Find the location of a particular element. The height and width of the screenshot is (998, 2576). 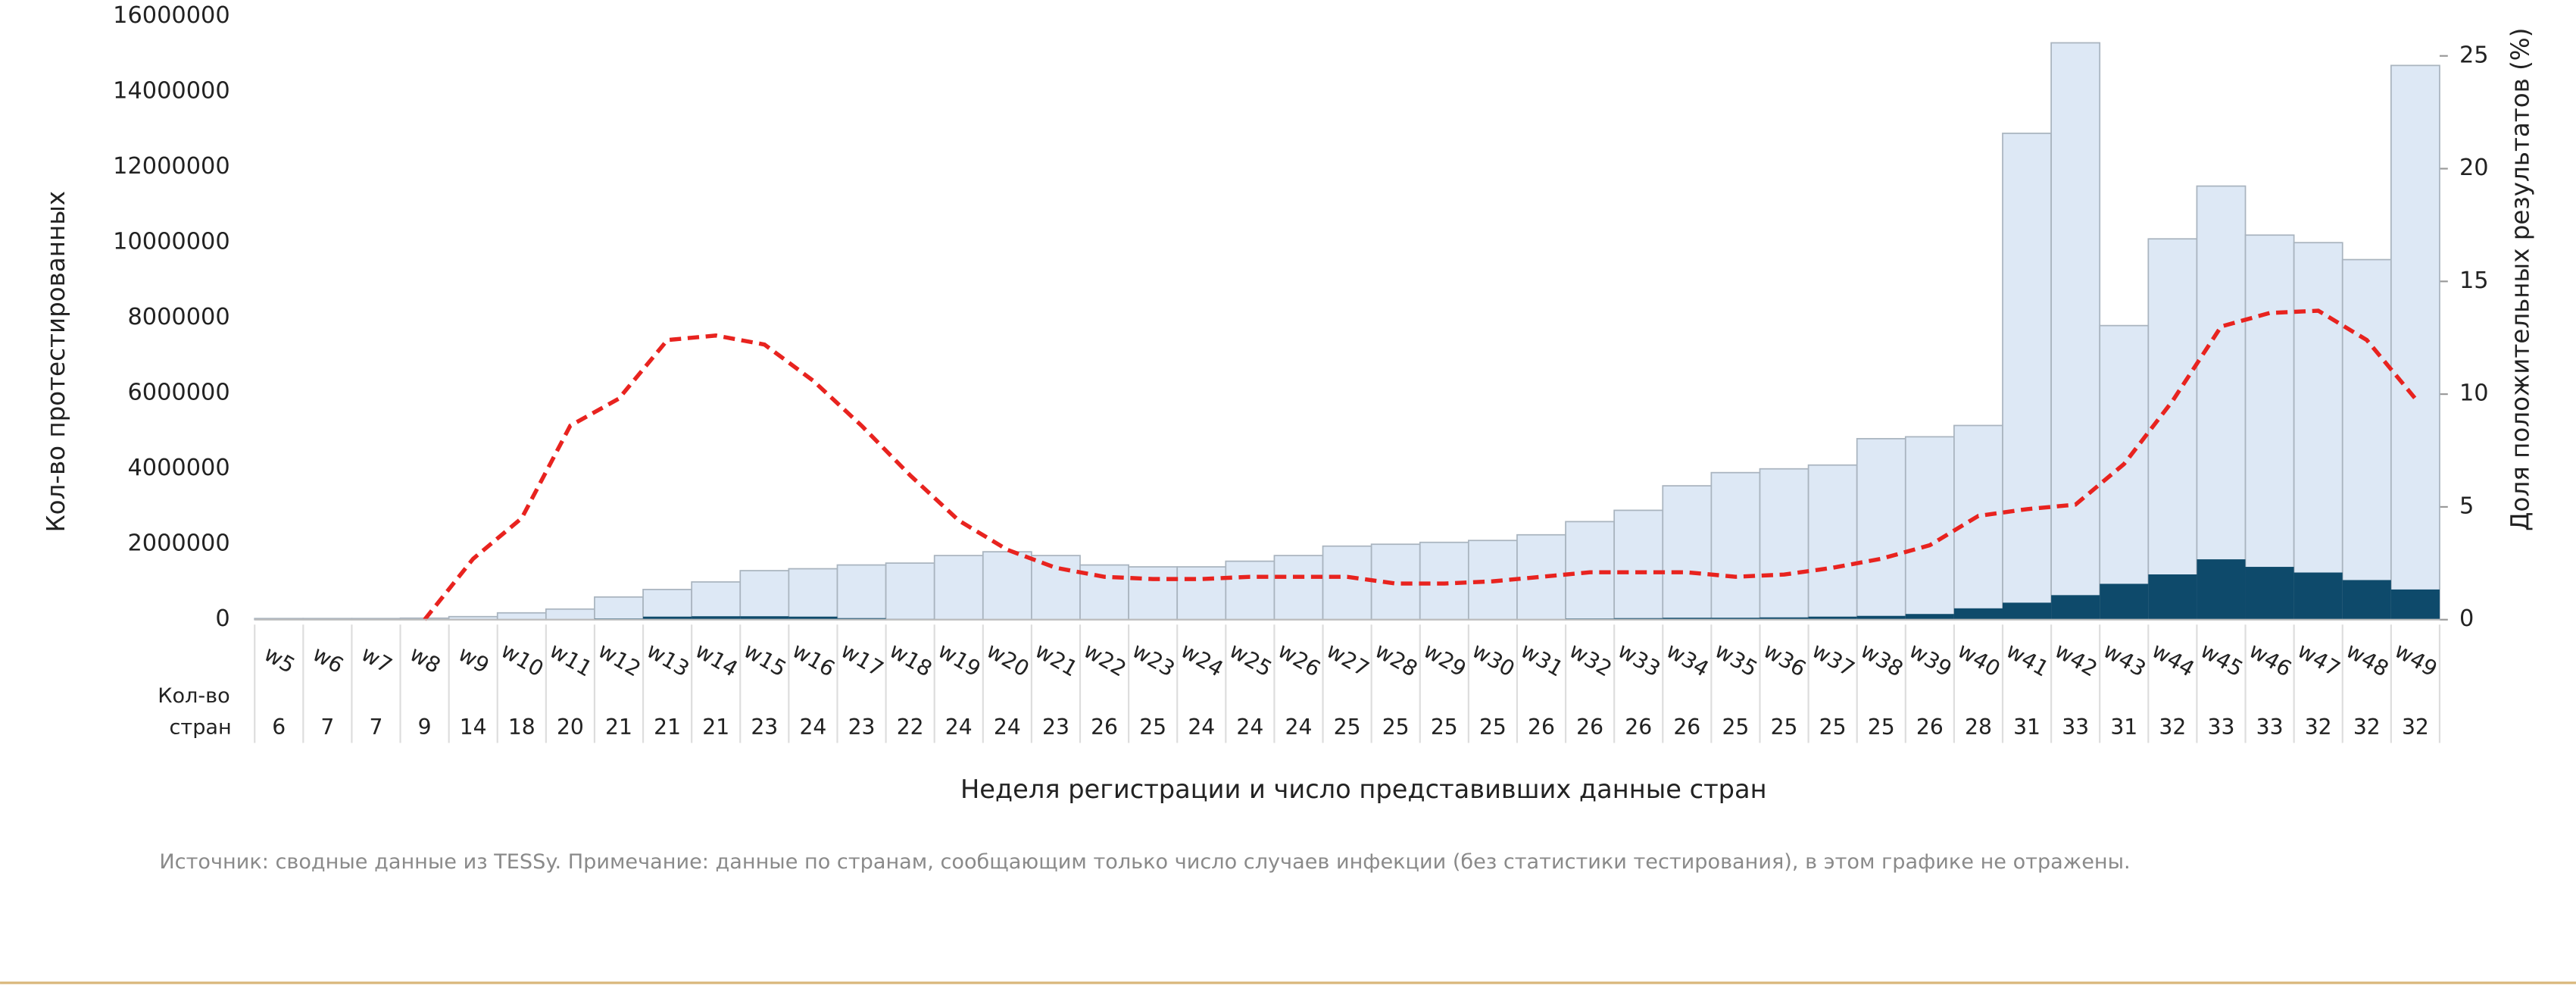

x-tick-label: w35 is located at coordinates (1736, 660).